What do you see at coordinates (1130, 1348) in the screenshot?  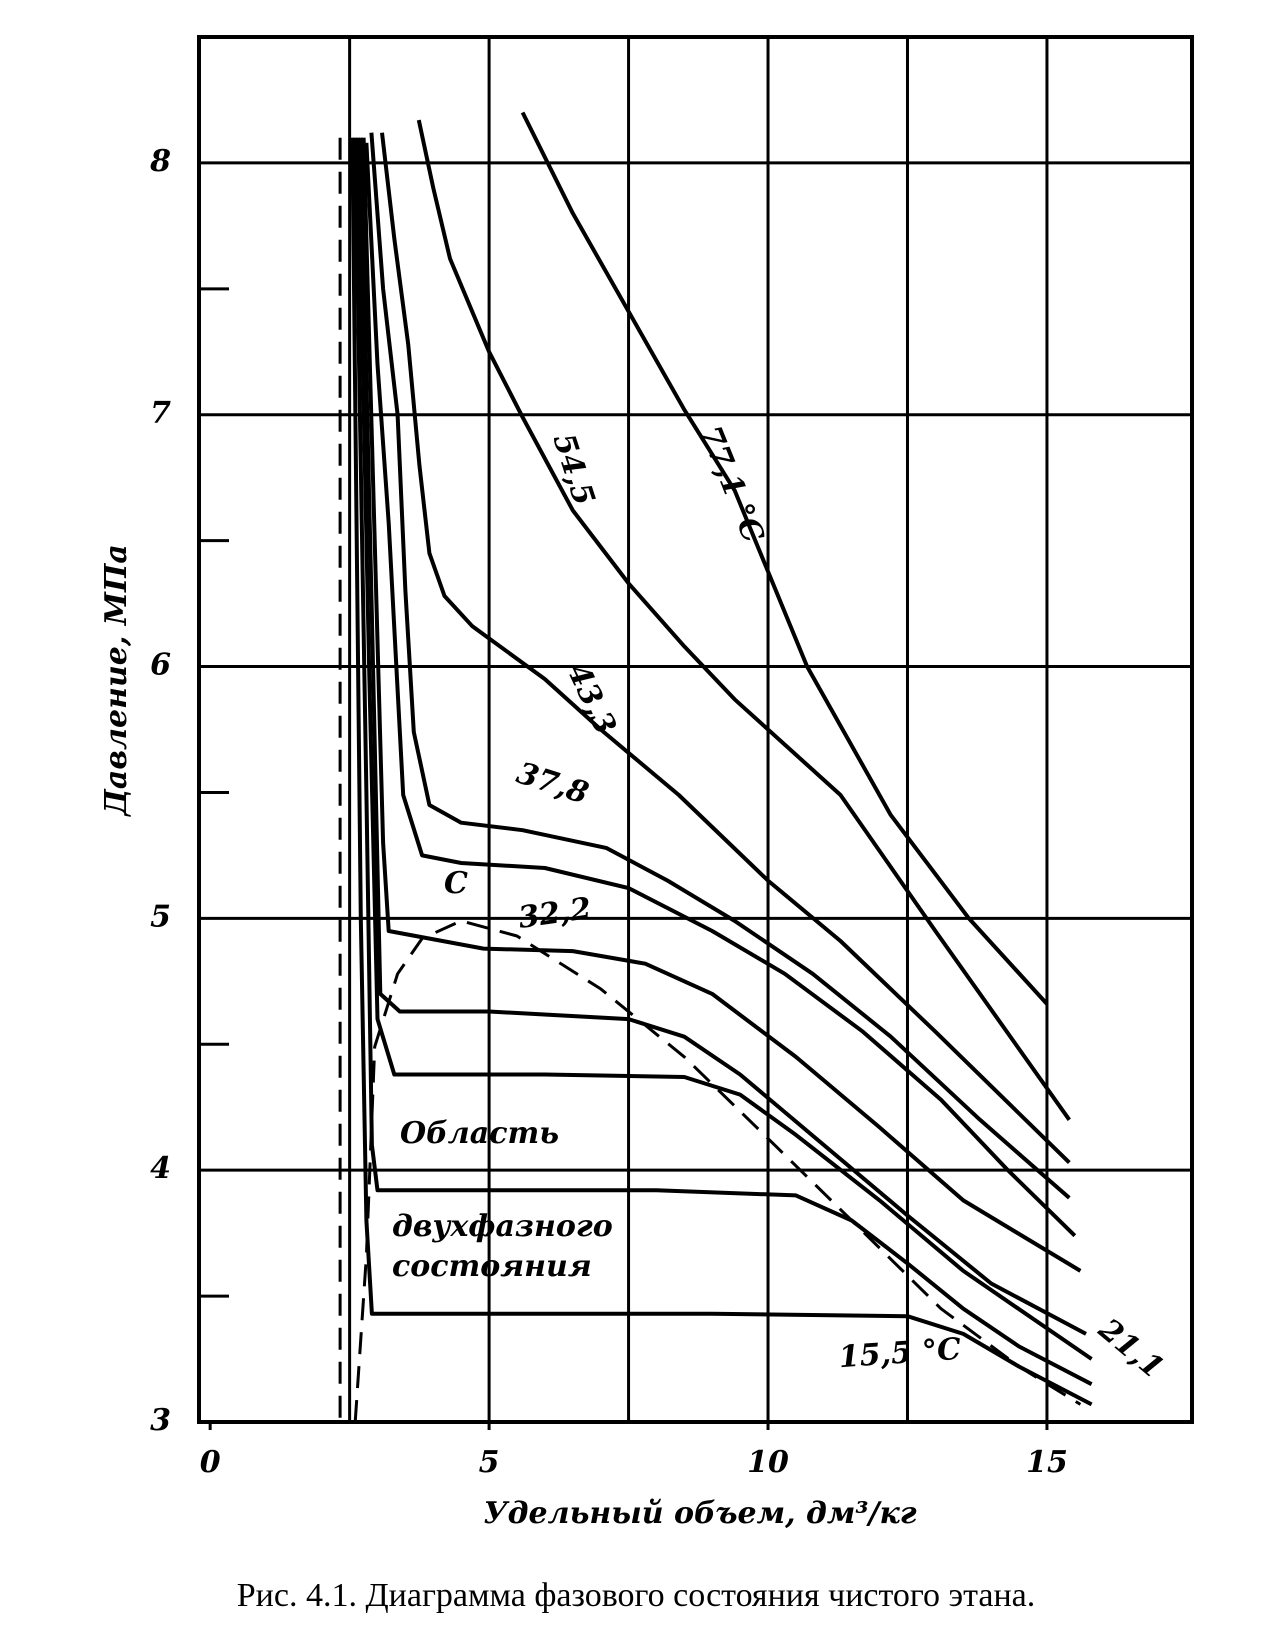 I see `curve-label: 21,1` at bounding box center [1130, 1348].